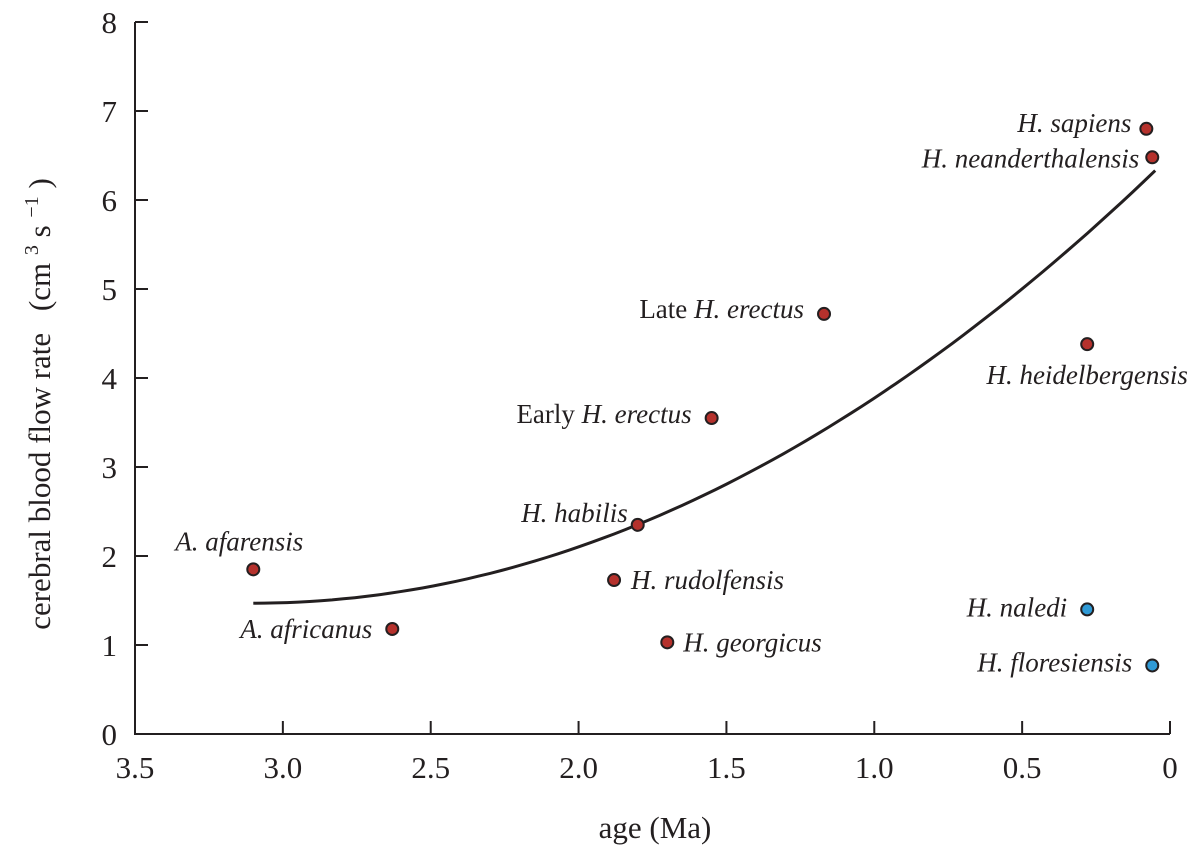  Describe the element at coordinates (110, 467) in the screenshot. I see `y-tick-label: 3` at that location.